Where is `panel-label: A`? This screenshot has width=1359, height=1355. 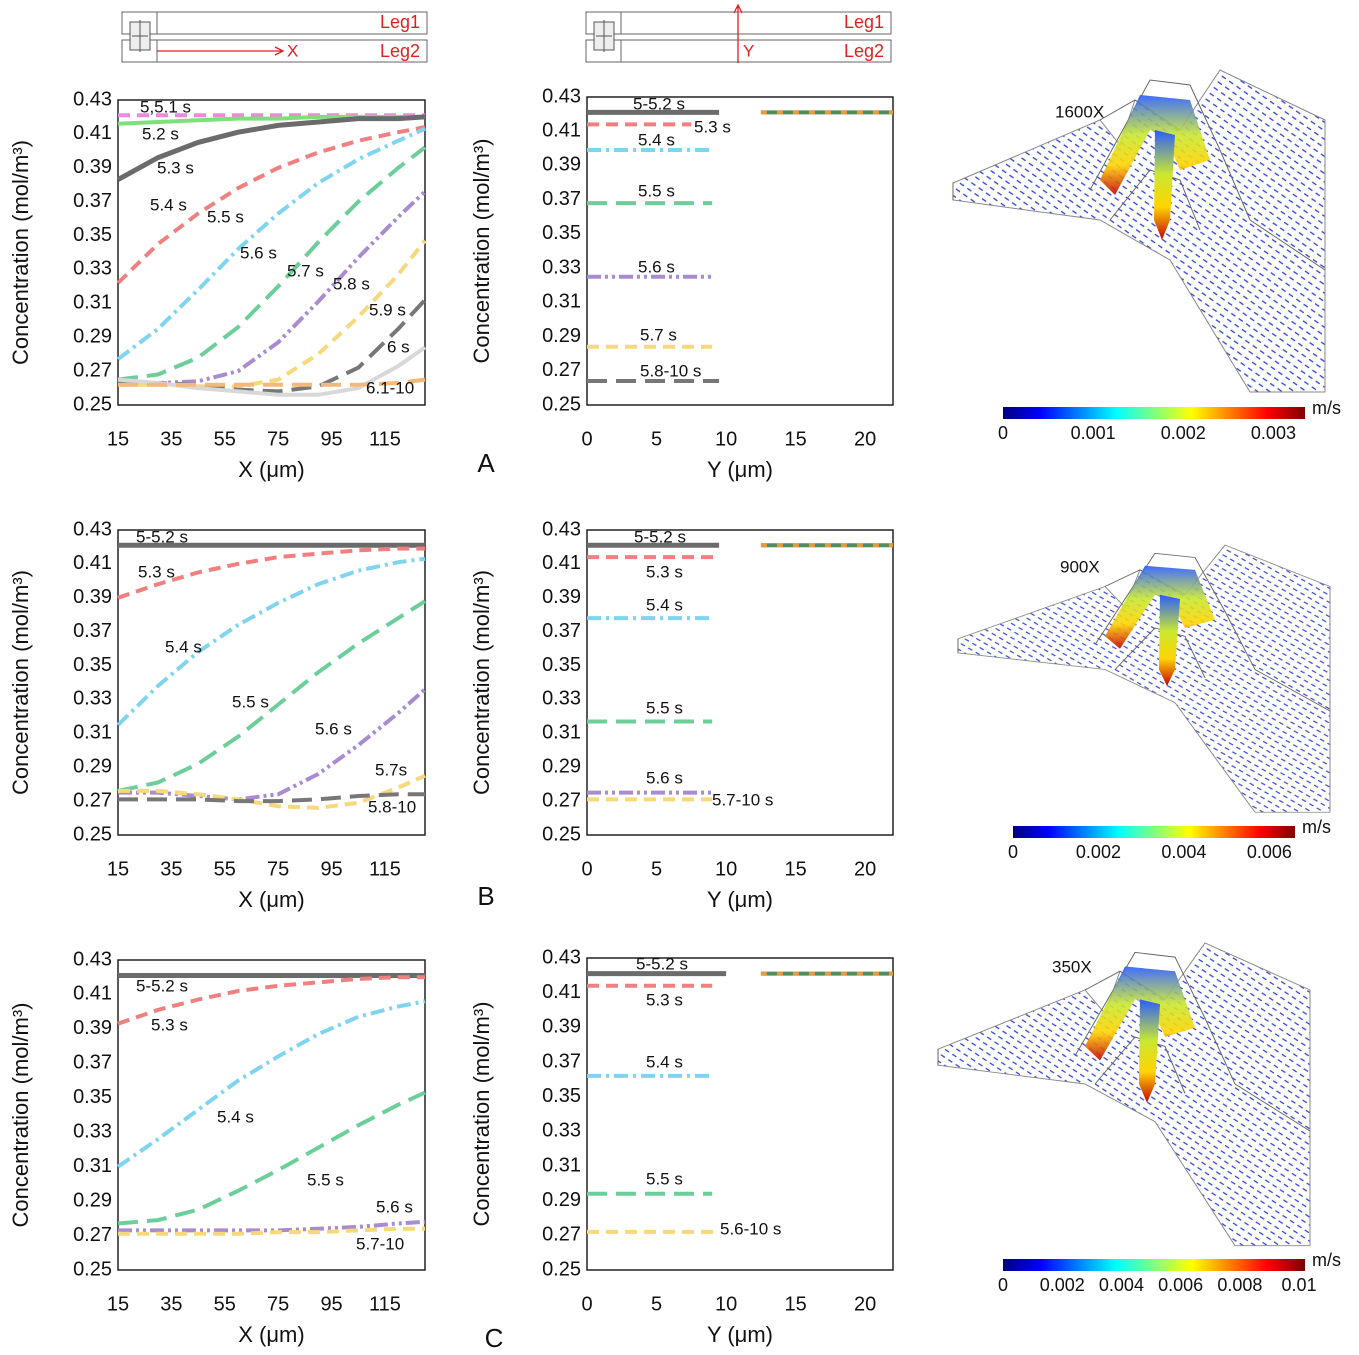
panel-label: A is located at coordinates (486, 463).